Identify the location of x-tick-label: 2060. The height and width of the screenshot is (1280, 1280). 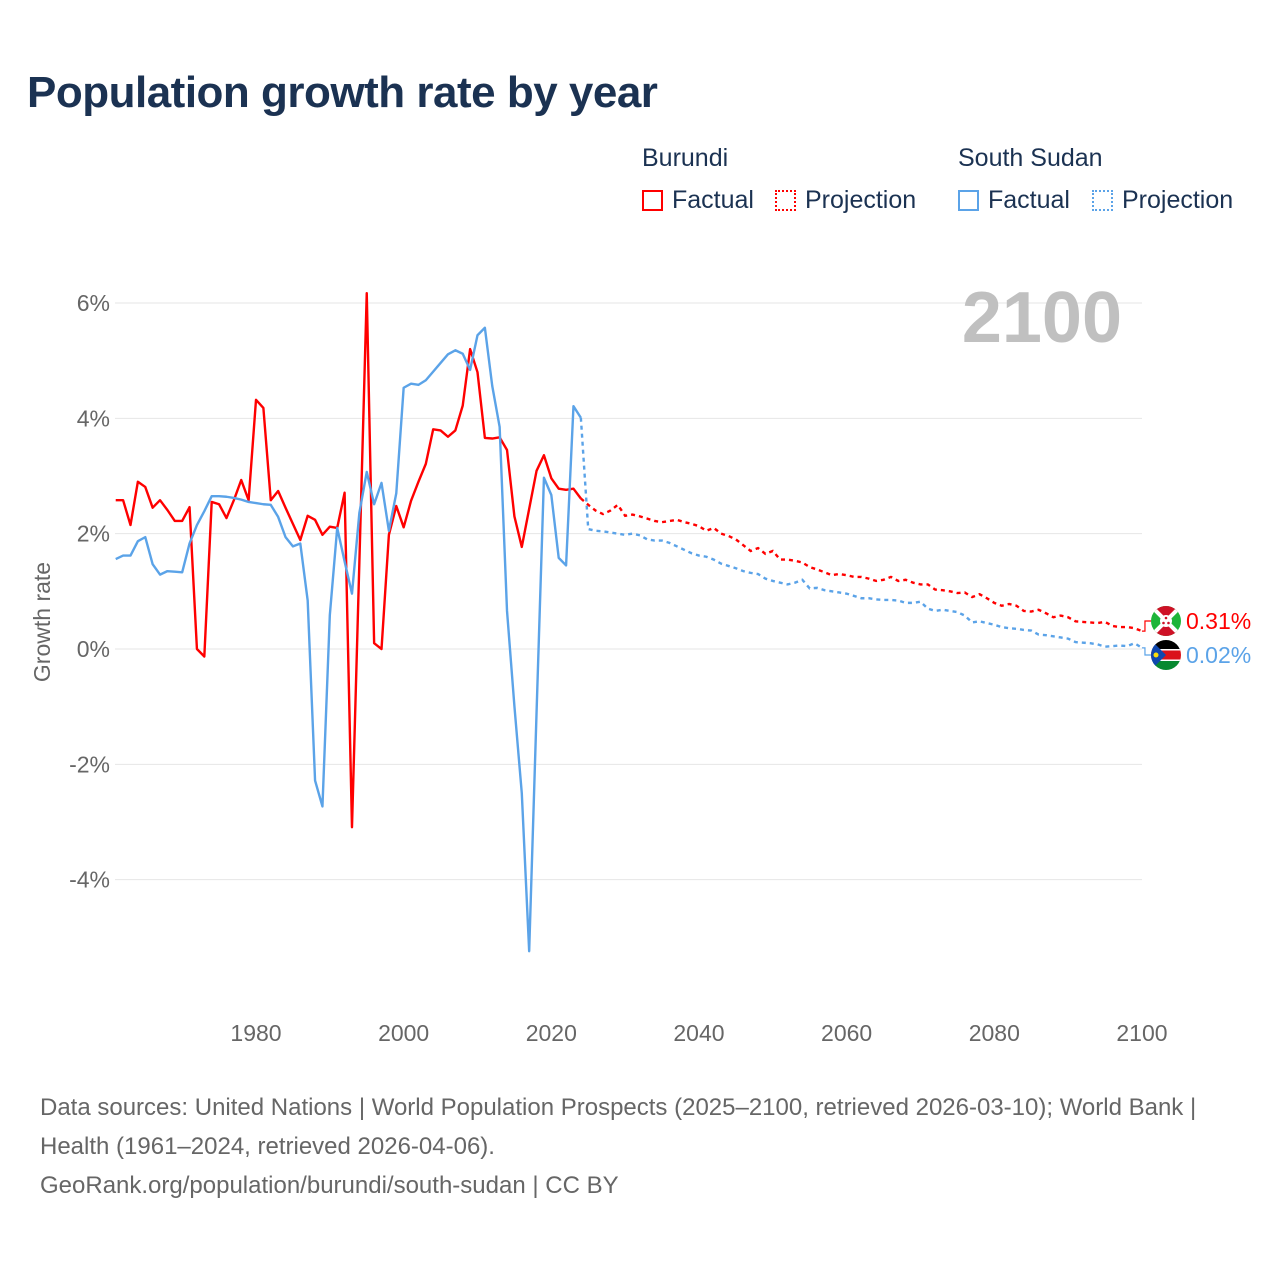
(846, 1033).